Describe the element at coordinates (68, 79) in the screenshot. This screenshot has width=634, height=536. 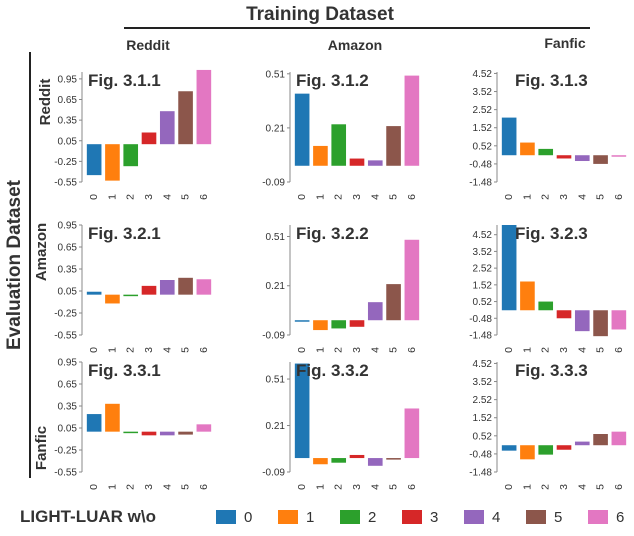
I see `y-tick-label: 0.95` at that location.